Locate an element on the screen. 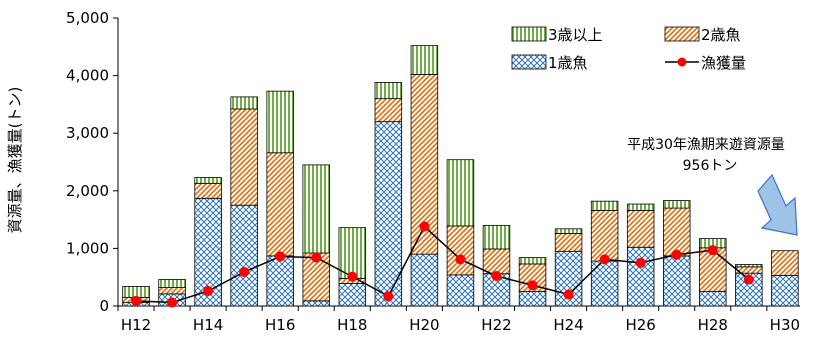  legend-label-age3: 3歳以上 is located at coordinates (575, 35).